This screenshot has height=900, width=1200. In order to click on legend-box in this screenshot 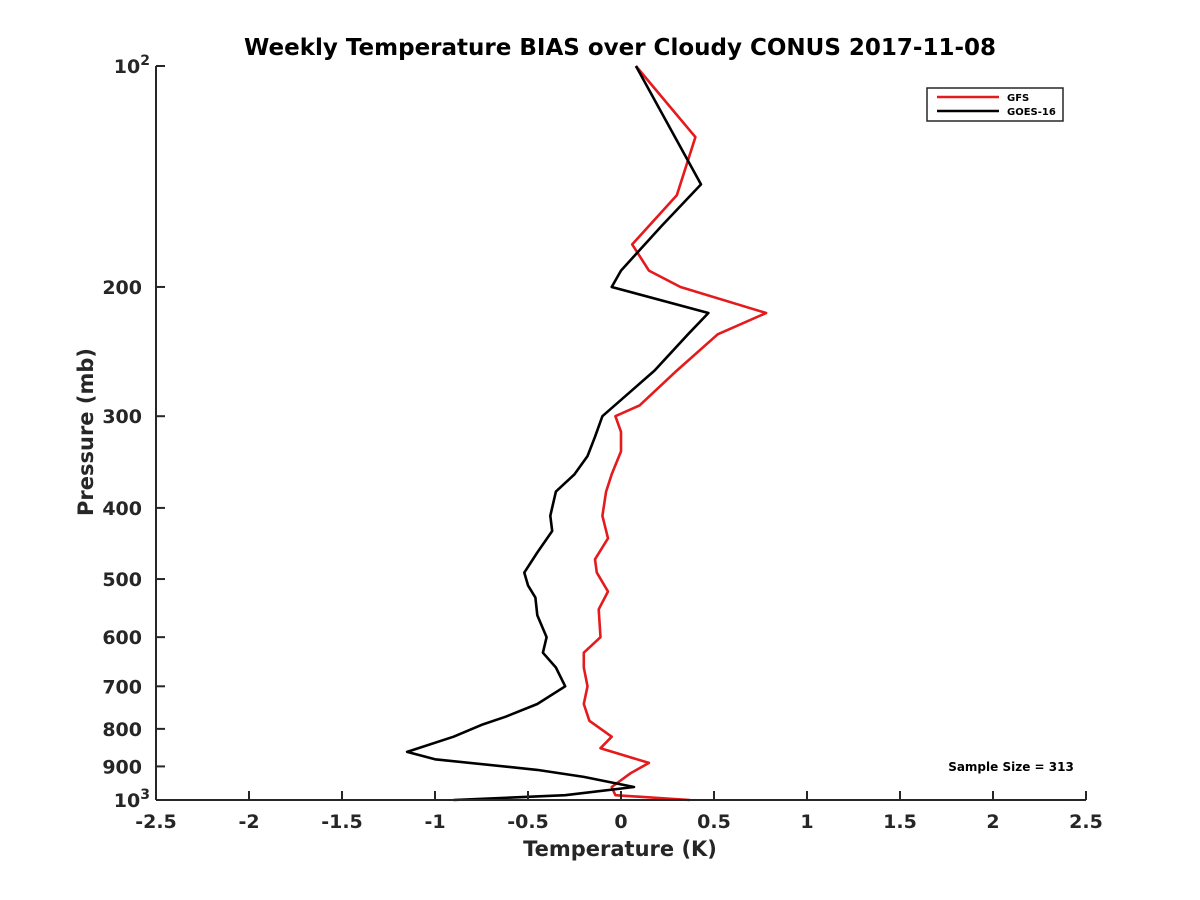, I will do `click(995, 104)`.